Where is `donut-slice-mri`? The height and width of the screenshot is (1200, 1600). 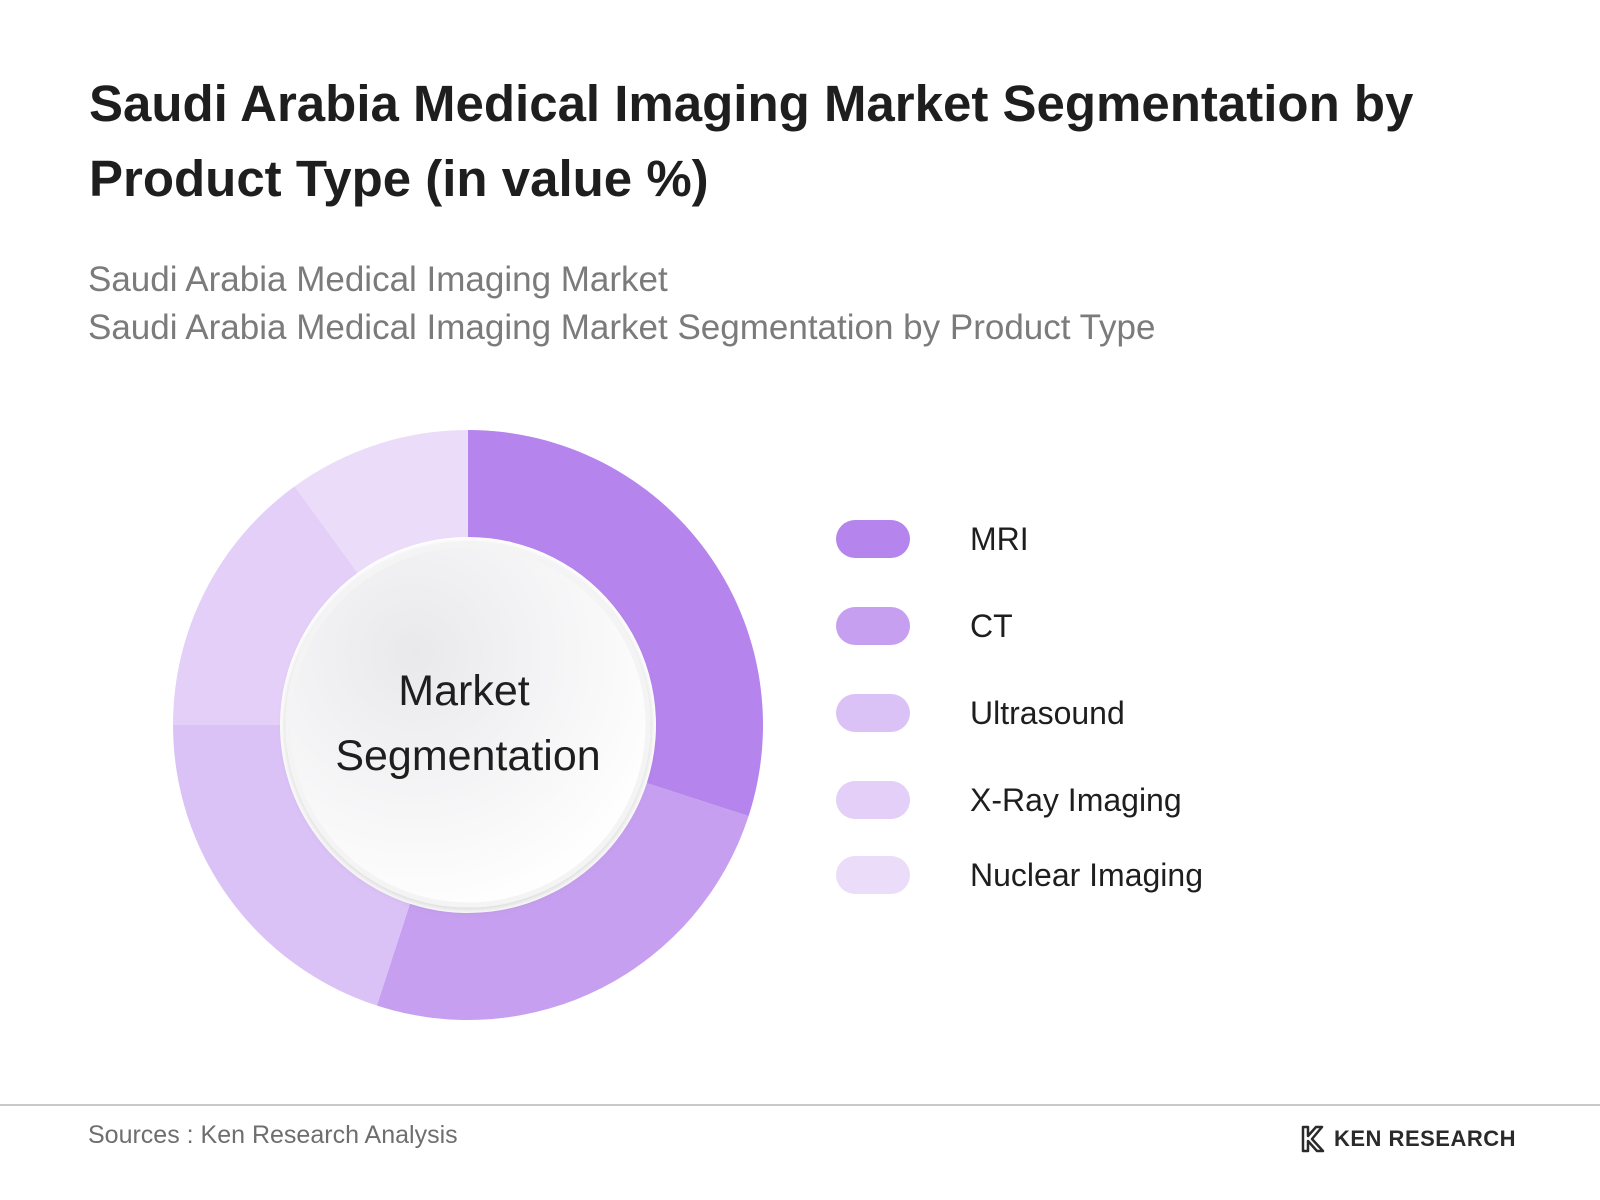 donut-slice-mri is located at coordinates (615, 623).